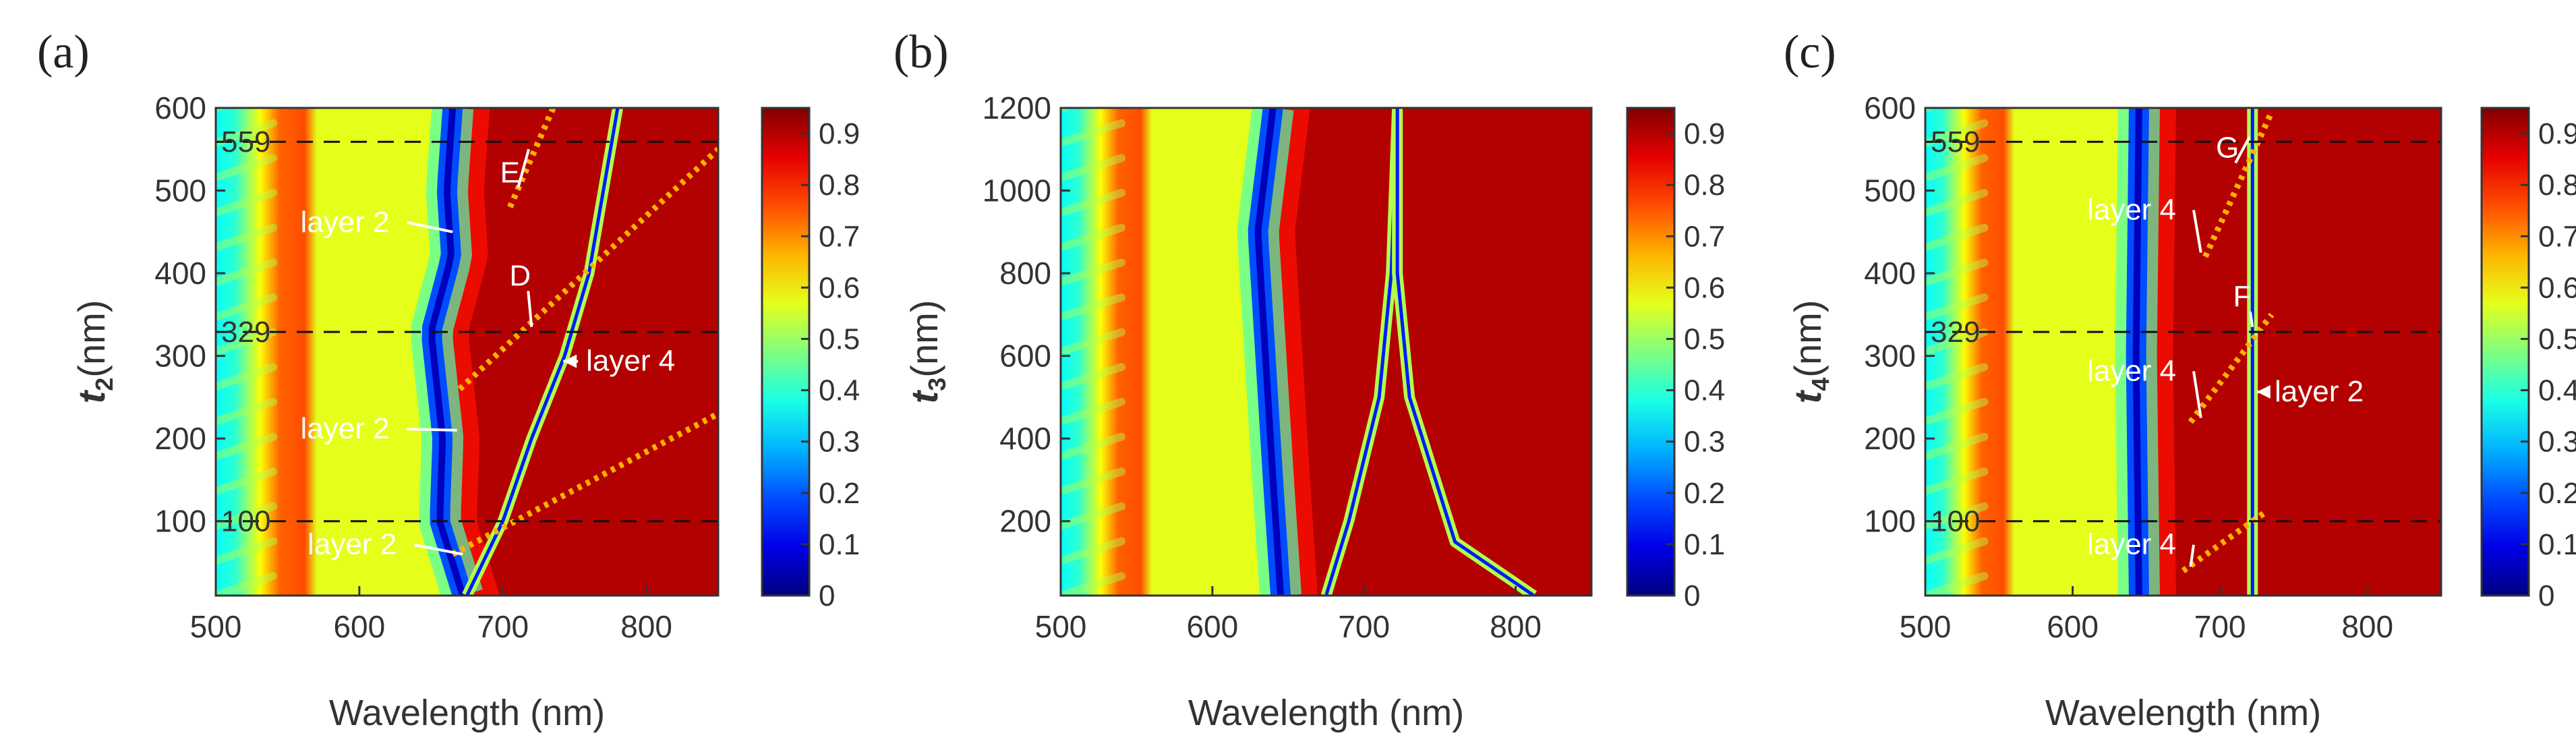 The height and width of the screenshot is (748, 2576). I want to click on guide-label: 100, so click(245, 521).